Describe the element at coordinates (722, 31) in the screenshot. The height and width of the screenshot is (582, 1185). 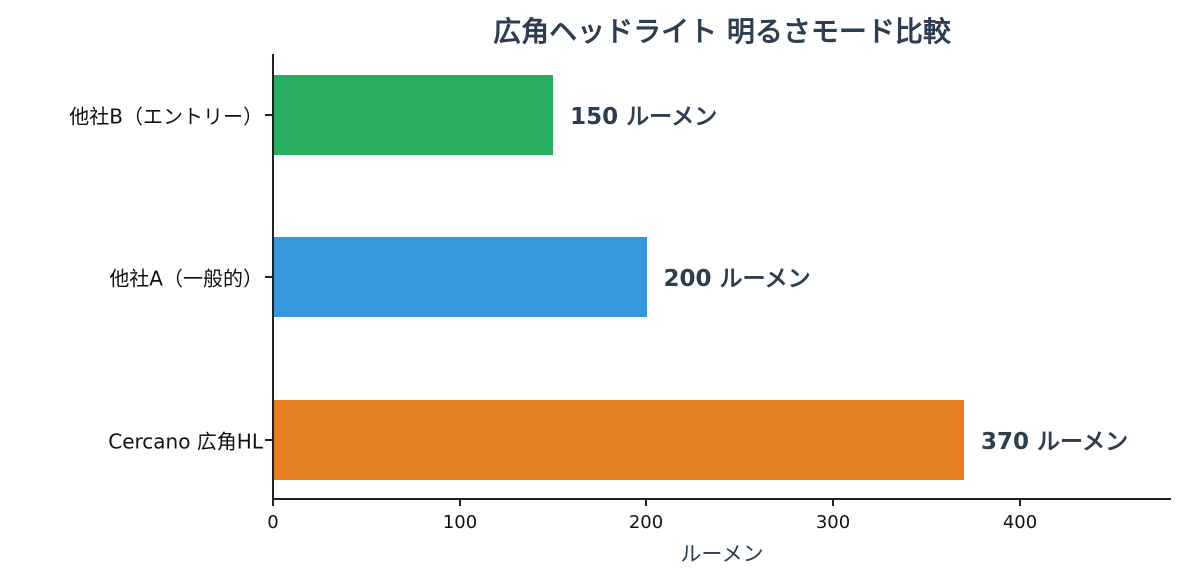
I see `chart-title: 広角ヘッドライト 明るさモード比較` at that location.